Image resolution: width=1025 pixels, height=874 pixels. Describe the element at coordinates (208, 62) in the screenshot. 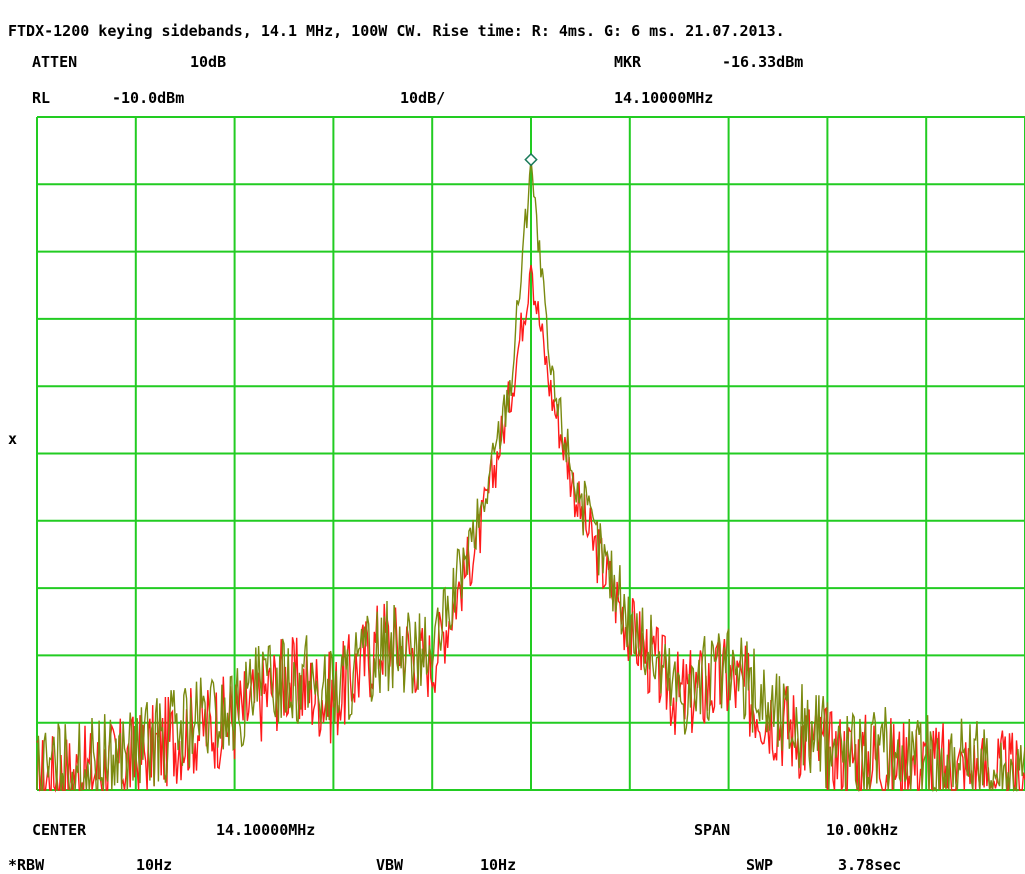

I see `atten-value: 10dB` at that location.